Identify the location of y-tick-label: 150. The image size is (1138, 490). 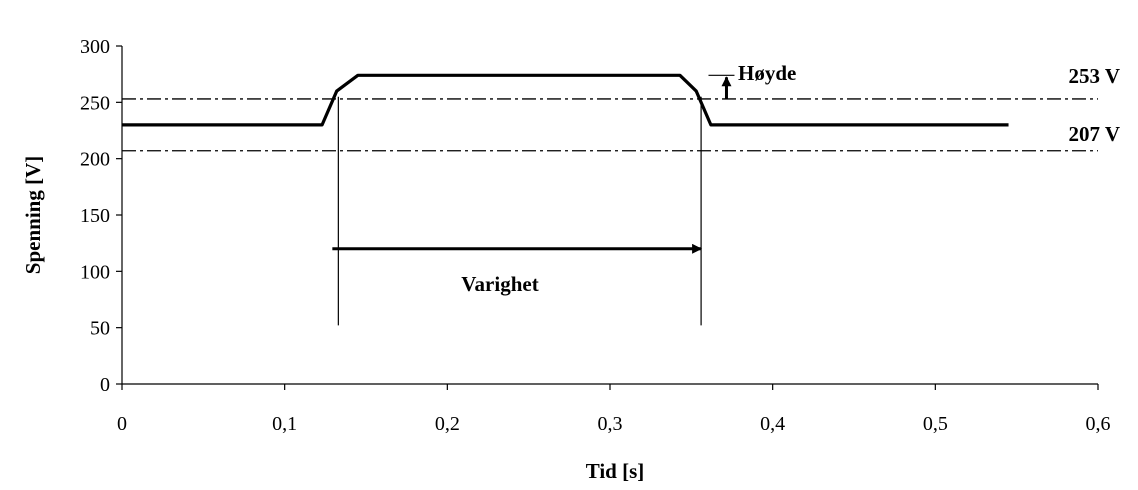
(95, 216).